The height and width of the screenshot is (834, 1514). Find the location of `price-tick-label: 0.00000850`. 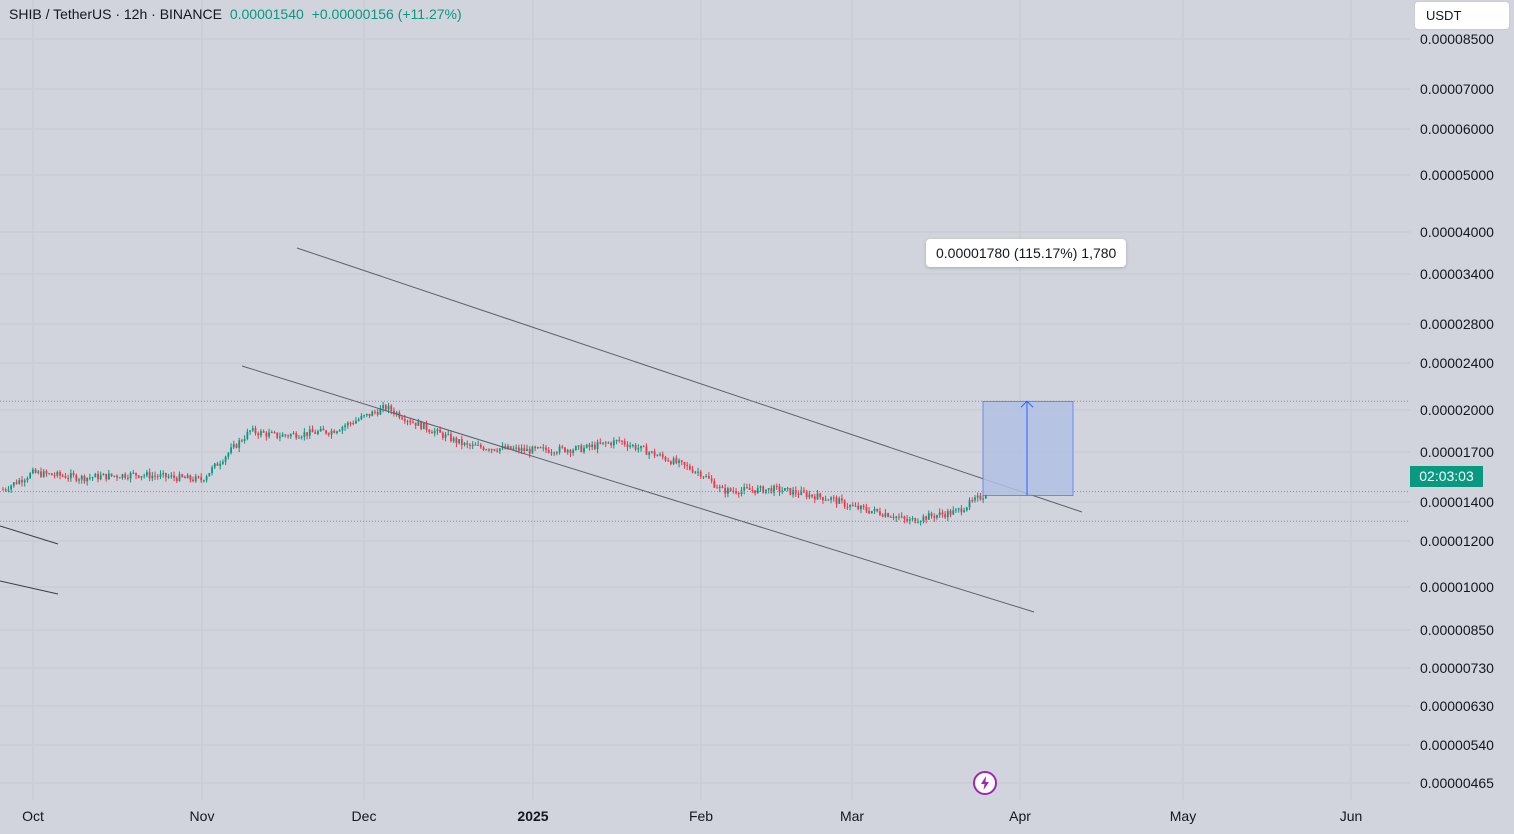

price-tick-label: 0.00000850 is located at coordinates (1457, 630).